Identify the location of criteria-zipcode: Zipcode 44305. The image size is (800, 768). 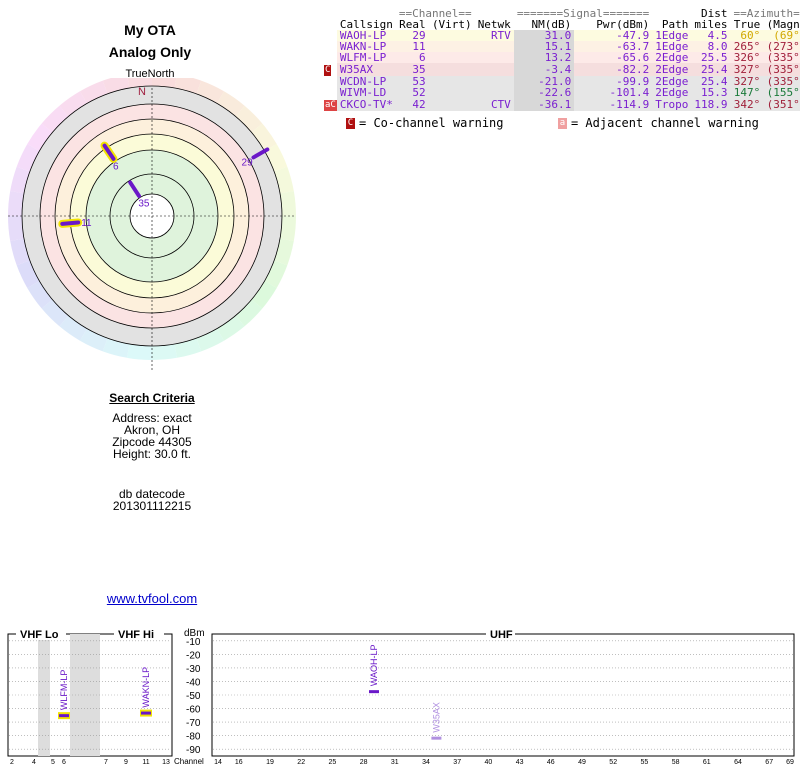
(152, 442).